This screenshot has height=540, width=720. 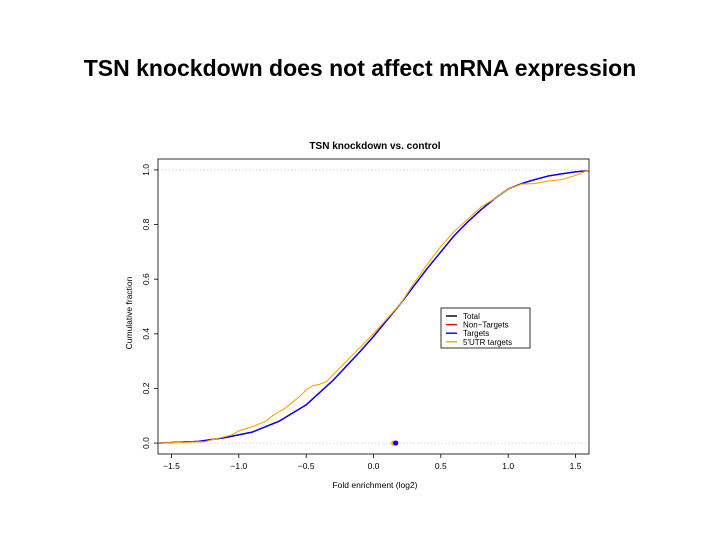 I want to click on axis-markers, so click(x=395, y=443).